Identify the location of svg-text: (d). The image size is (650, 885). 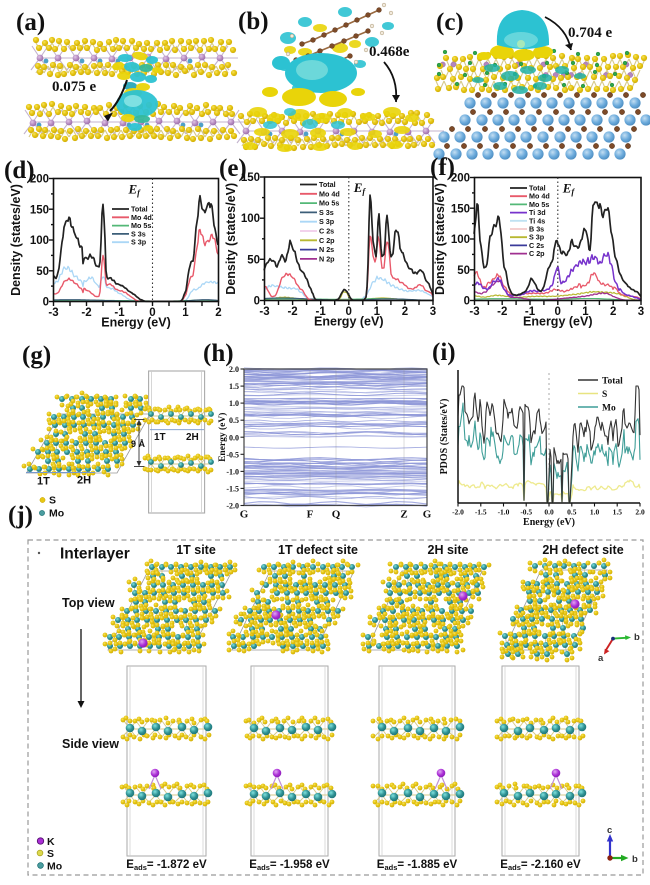
(19, 170).